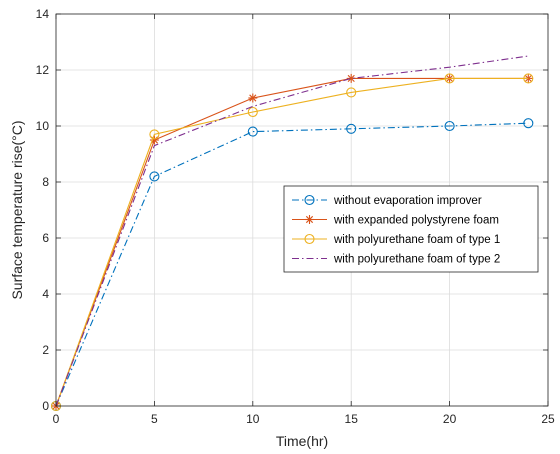 The width and height of the screenshot is (560, 454). I want to click on legend-item: without evaporation improver, so click(387, 200).